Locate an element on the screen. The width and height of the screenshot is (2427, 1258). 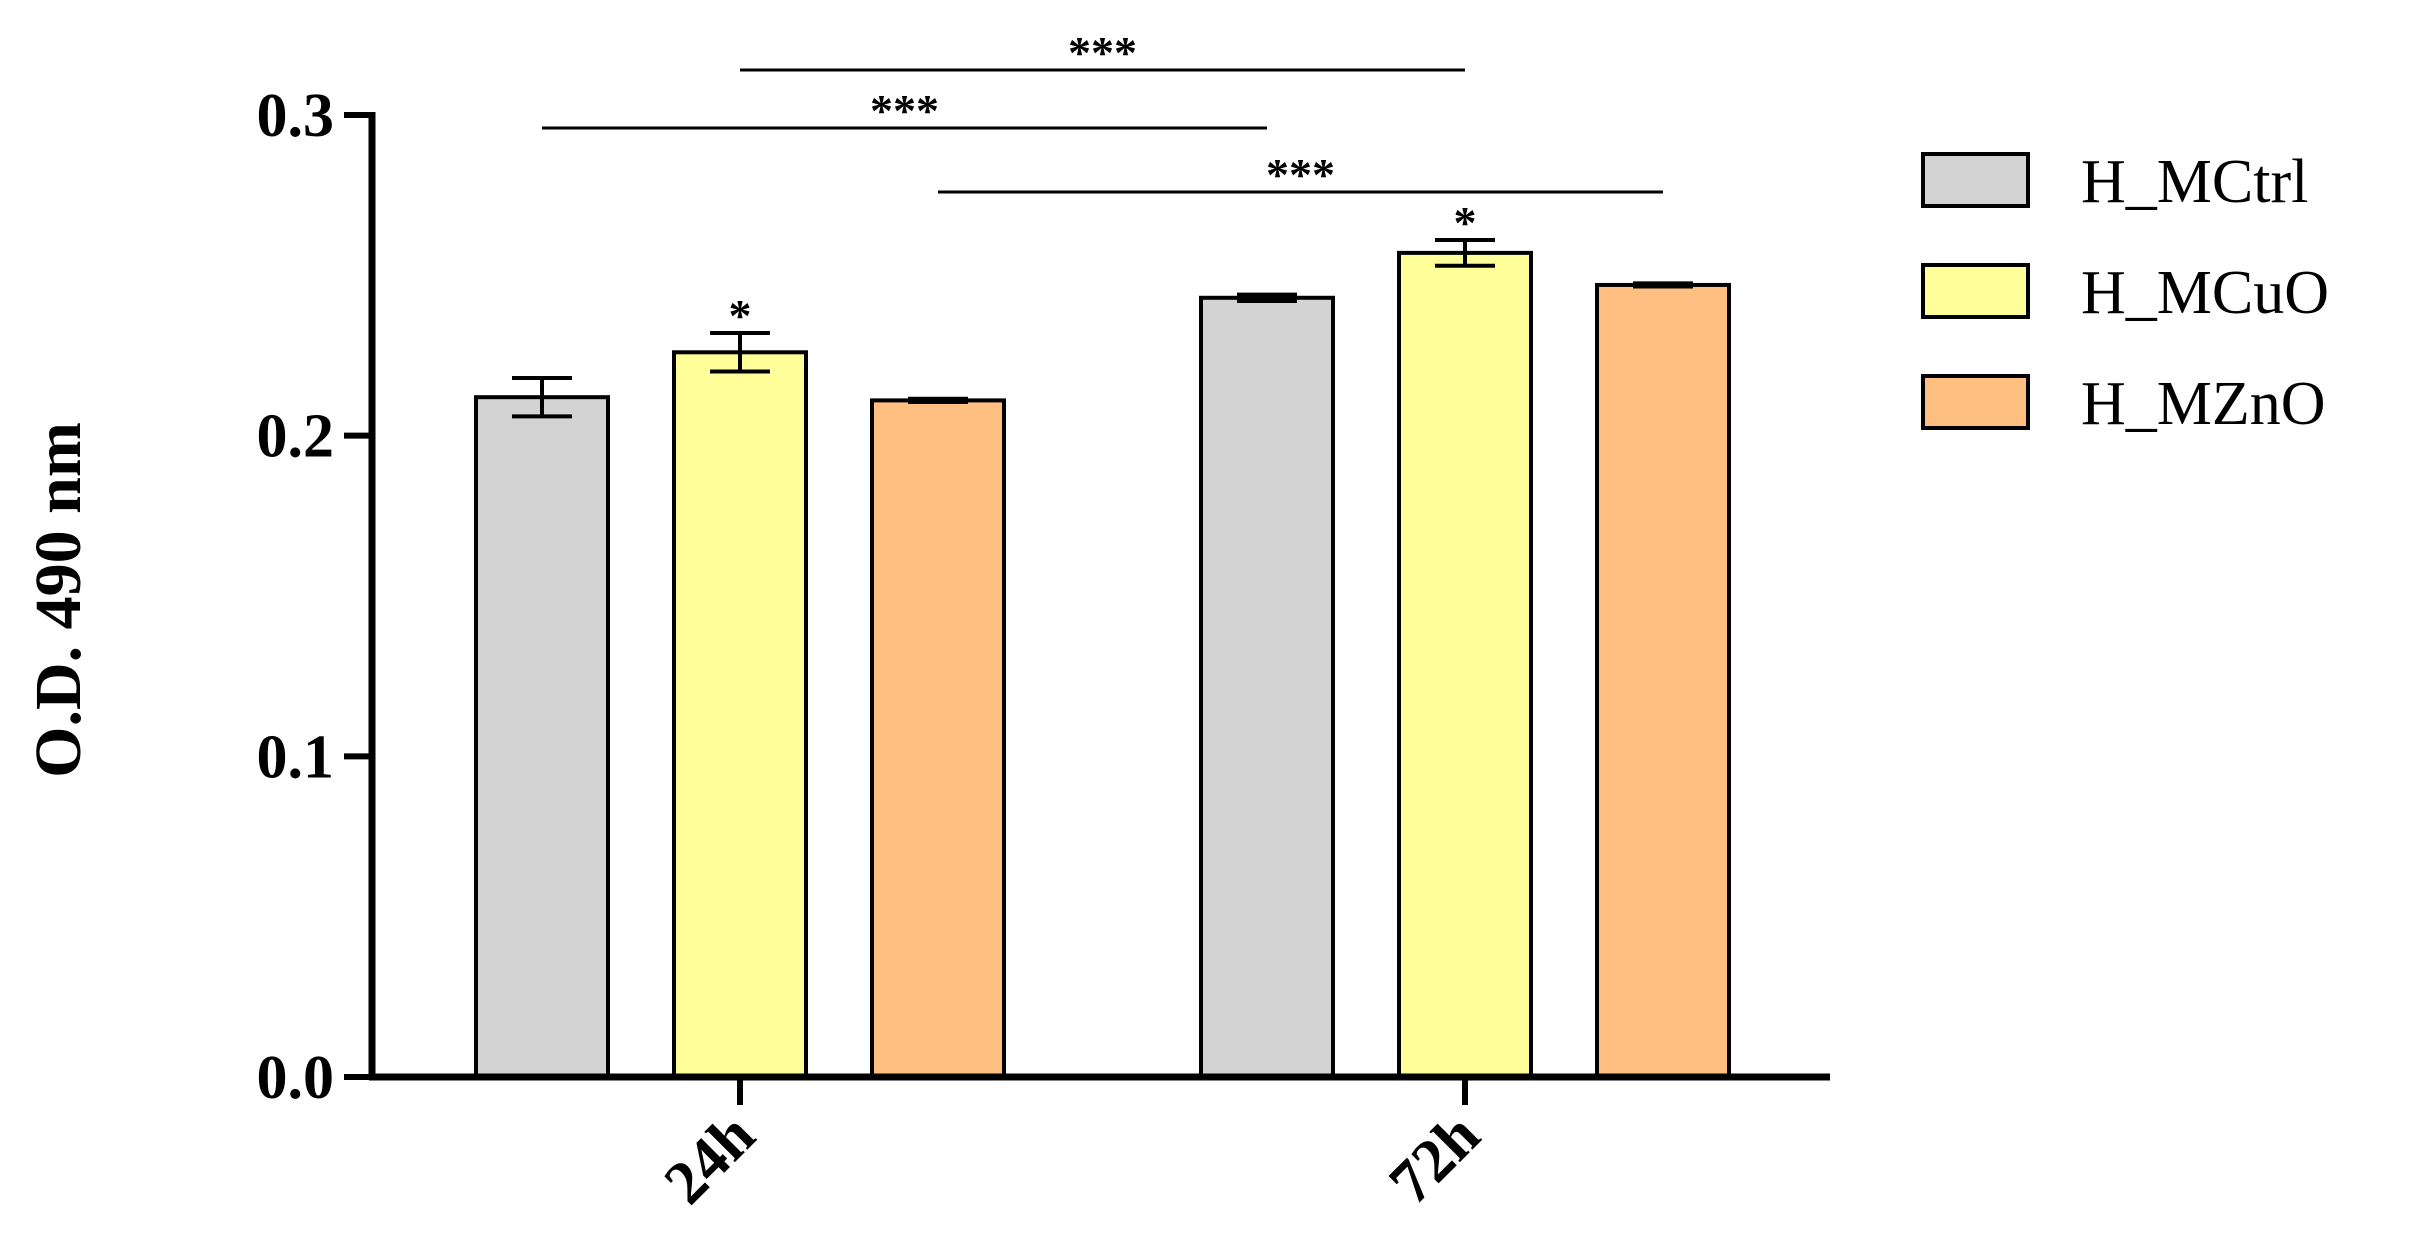
legend-label: H_MCuO is located at coordinates (2205, 293).